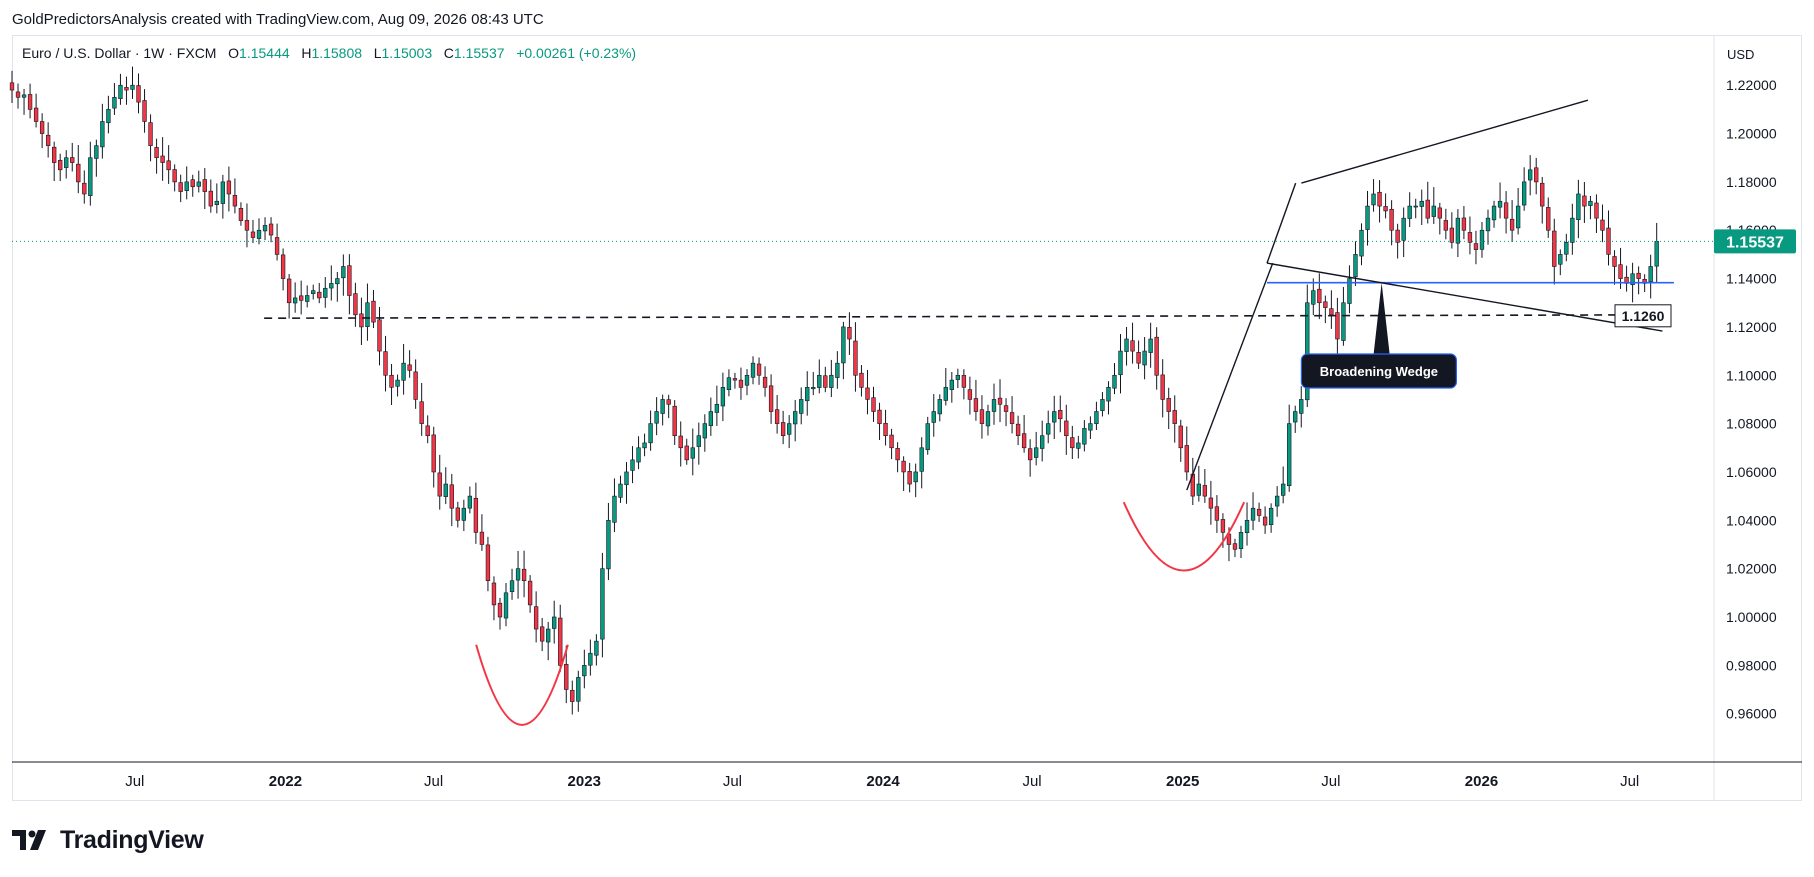 The image size is (1814, 877). Describe the element at coordinates (1751, 520) in the screenshot. I see `y-tick-label: 1.04000` at that location.